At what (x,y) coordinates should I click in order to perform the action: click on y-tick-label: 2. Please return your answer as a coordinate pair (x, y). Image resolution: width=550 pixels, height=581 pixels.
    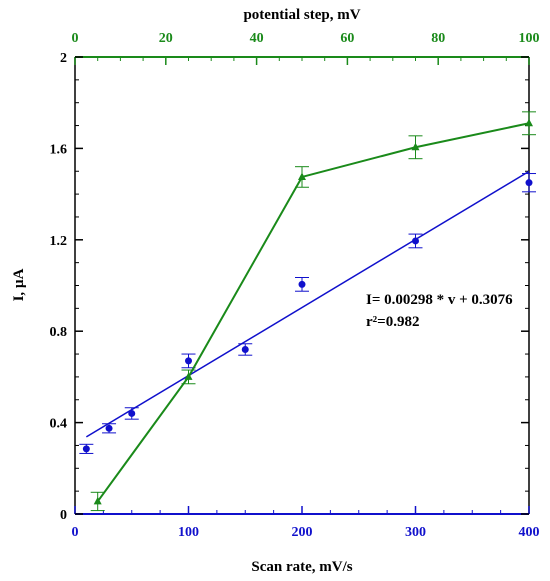
    Looking at the image, I should click on (63, 58).